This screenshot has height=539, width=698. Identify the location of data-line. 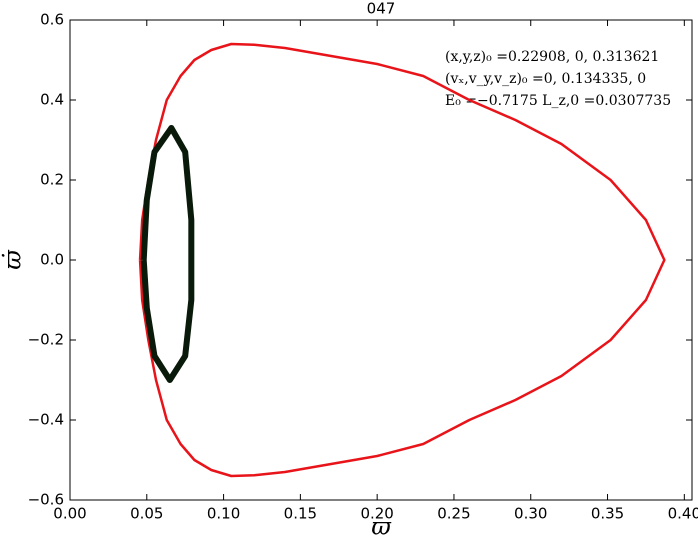
(167, 254).